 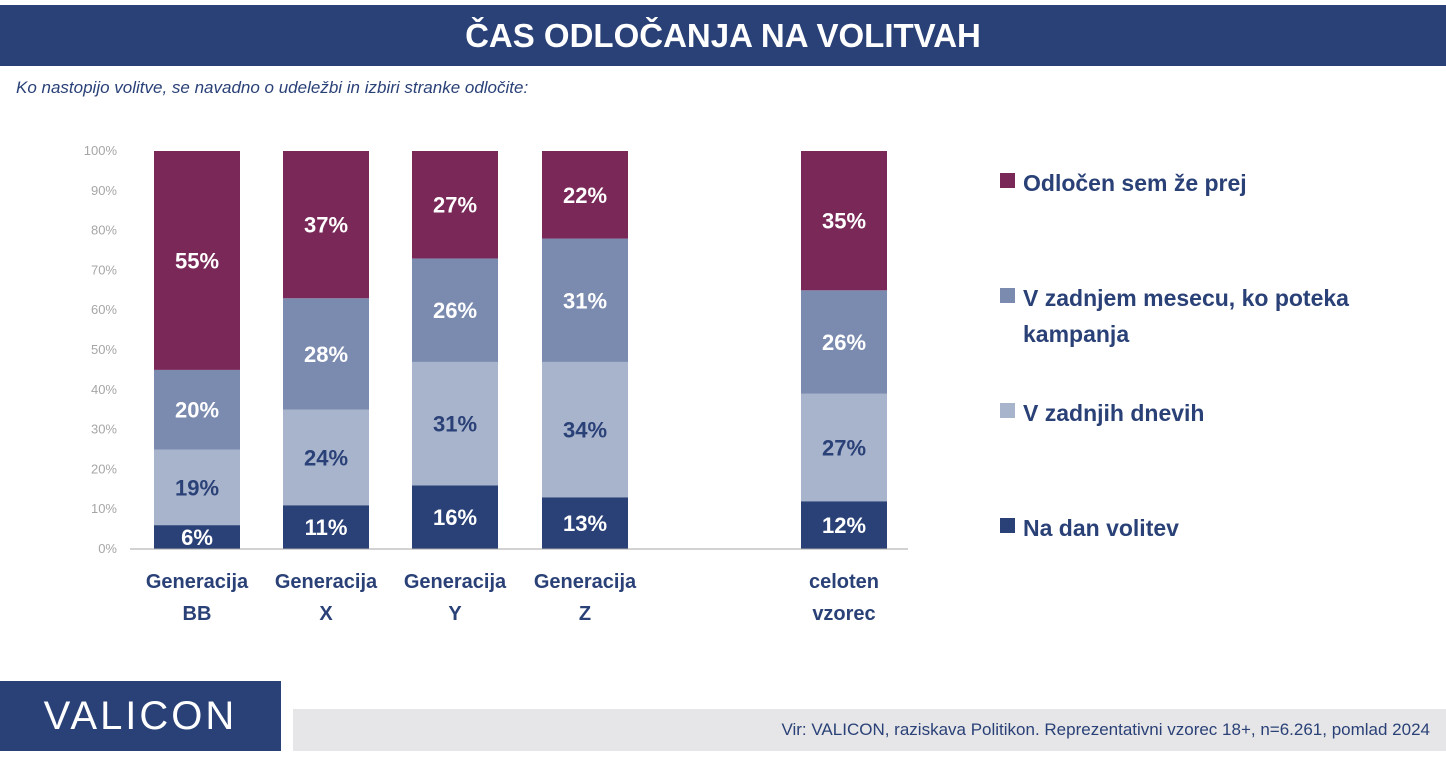 I want to click on data-label: 12%, so click(x=844, y=525).